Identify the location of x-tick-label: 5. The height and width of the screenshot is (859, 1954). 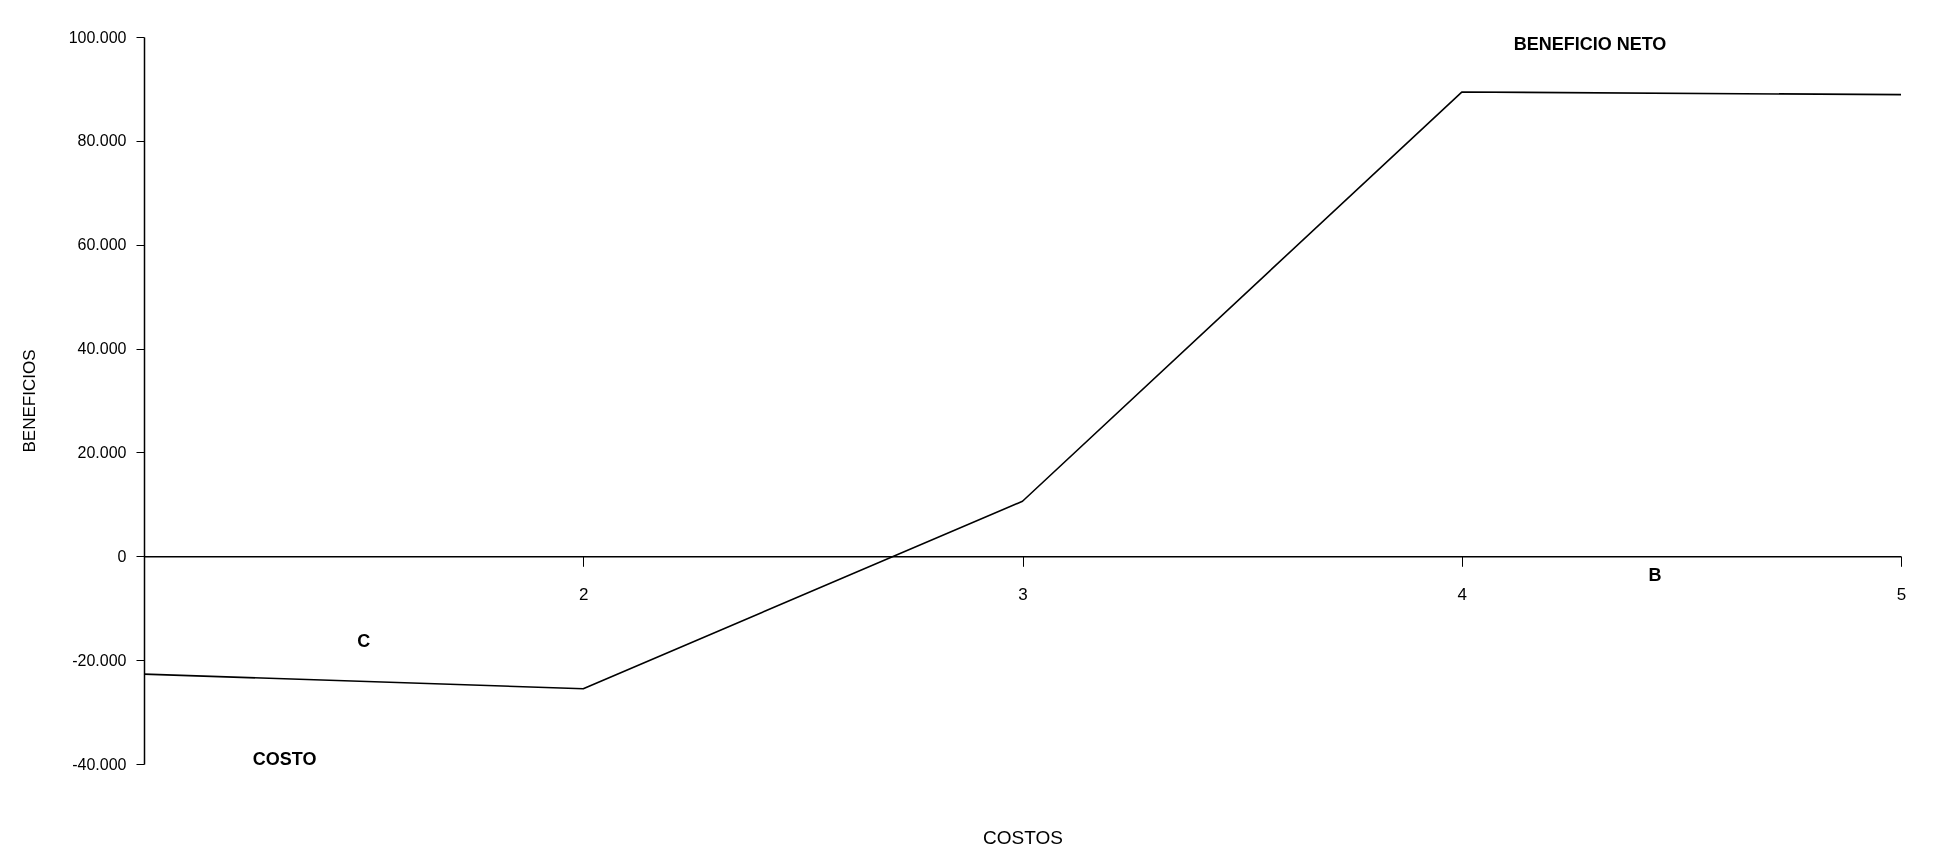
(1901, 594).